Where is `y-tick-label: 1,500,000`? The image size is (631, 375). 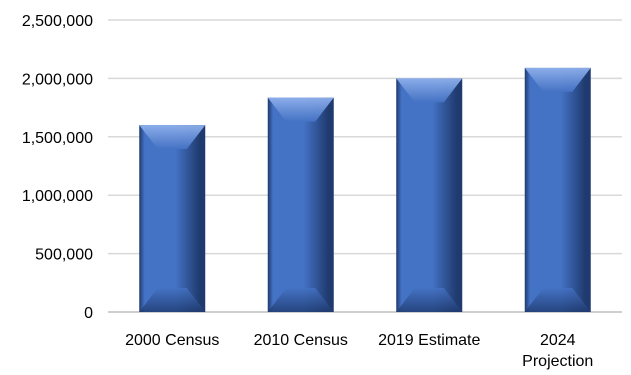
y-tick-label: 1,500,000 is located at coordinates (57, 138).